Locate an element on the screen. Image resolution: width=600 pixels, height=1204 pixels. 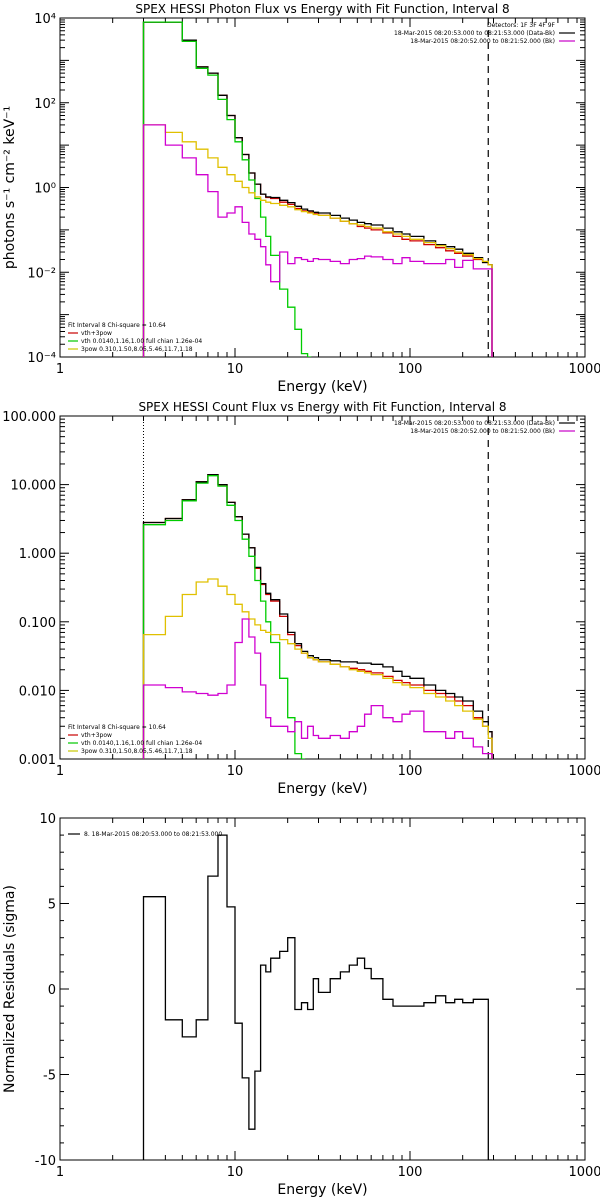
y-tick-label: 10⁰ is located at coordinates (45, 189).